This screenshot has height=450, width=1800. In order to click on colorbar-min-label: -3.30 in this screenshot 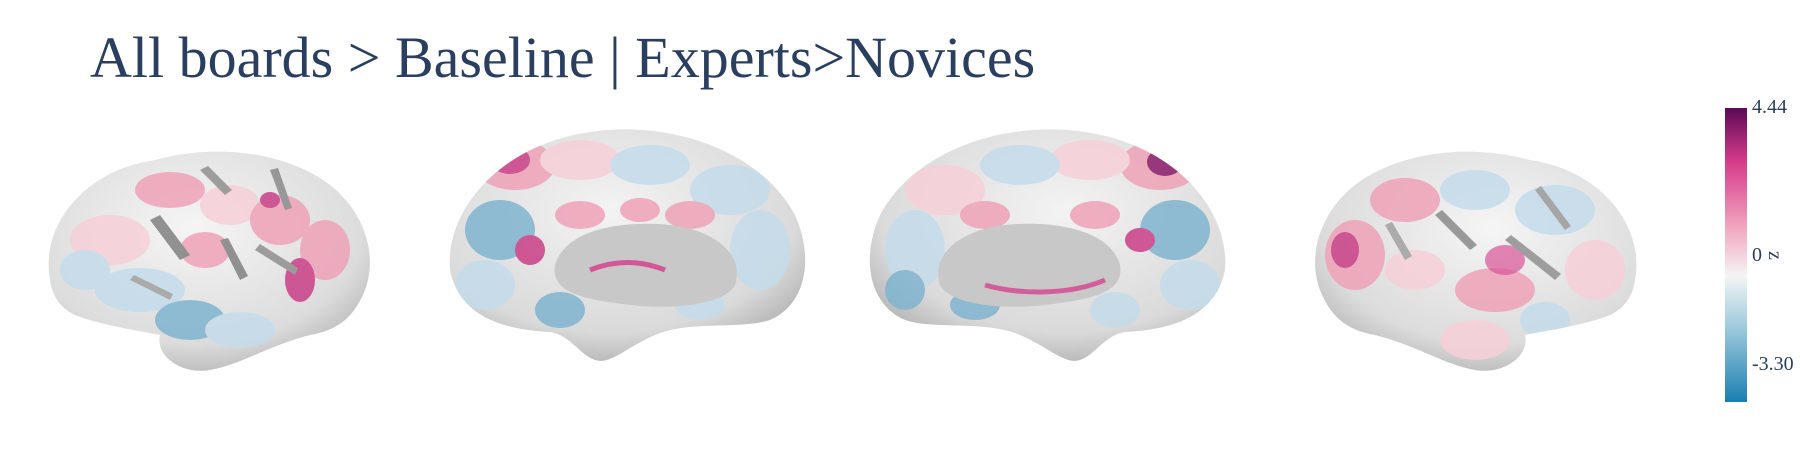, I will do `click(1773, 364)`.